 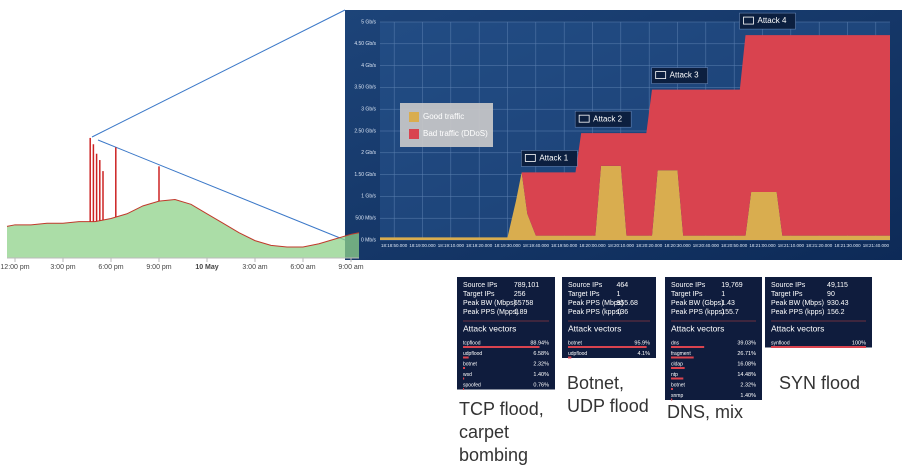 What do you see at coordinates (748, 385) in the screenshot?
I see `vector-percent: 2.32%` at bounding box center [748, 385].